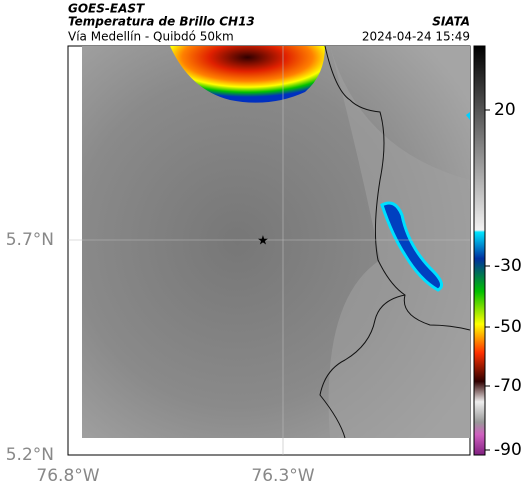  I want to click on product: GOES-EAST, so click(106, 9).